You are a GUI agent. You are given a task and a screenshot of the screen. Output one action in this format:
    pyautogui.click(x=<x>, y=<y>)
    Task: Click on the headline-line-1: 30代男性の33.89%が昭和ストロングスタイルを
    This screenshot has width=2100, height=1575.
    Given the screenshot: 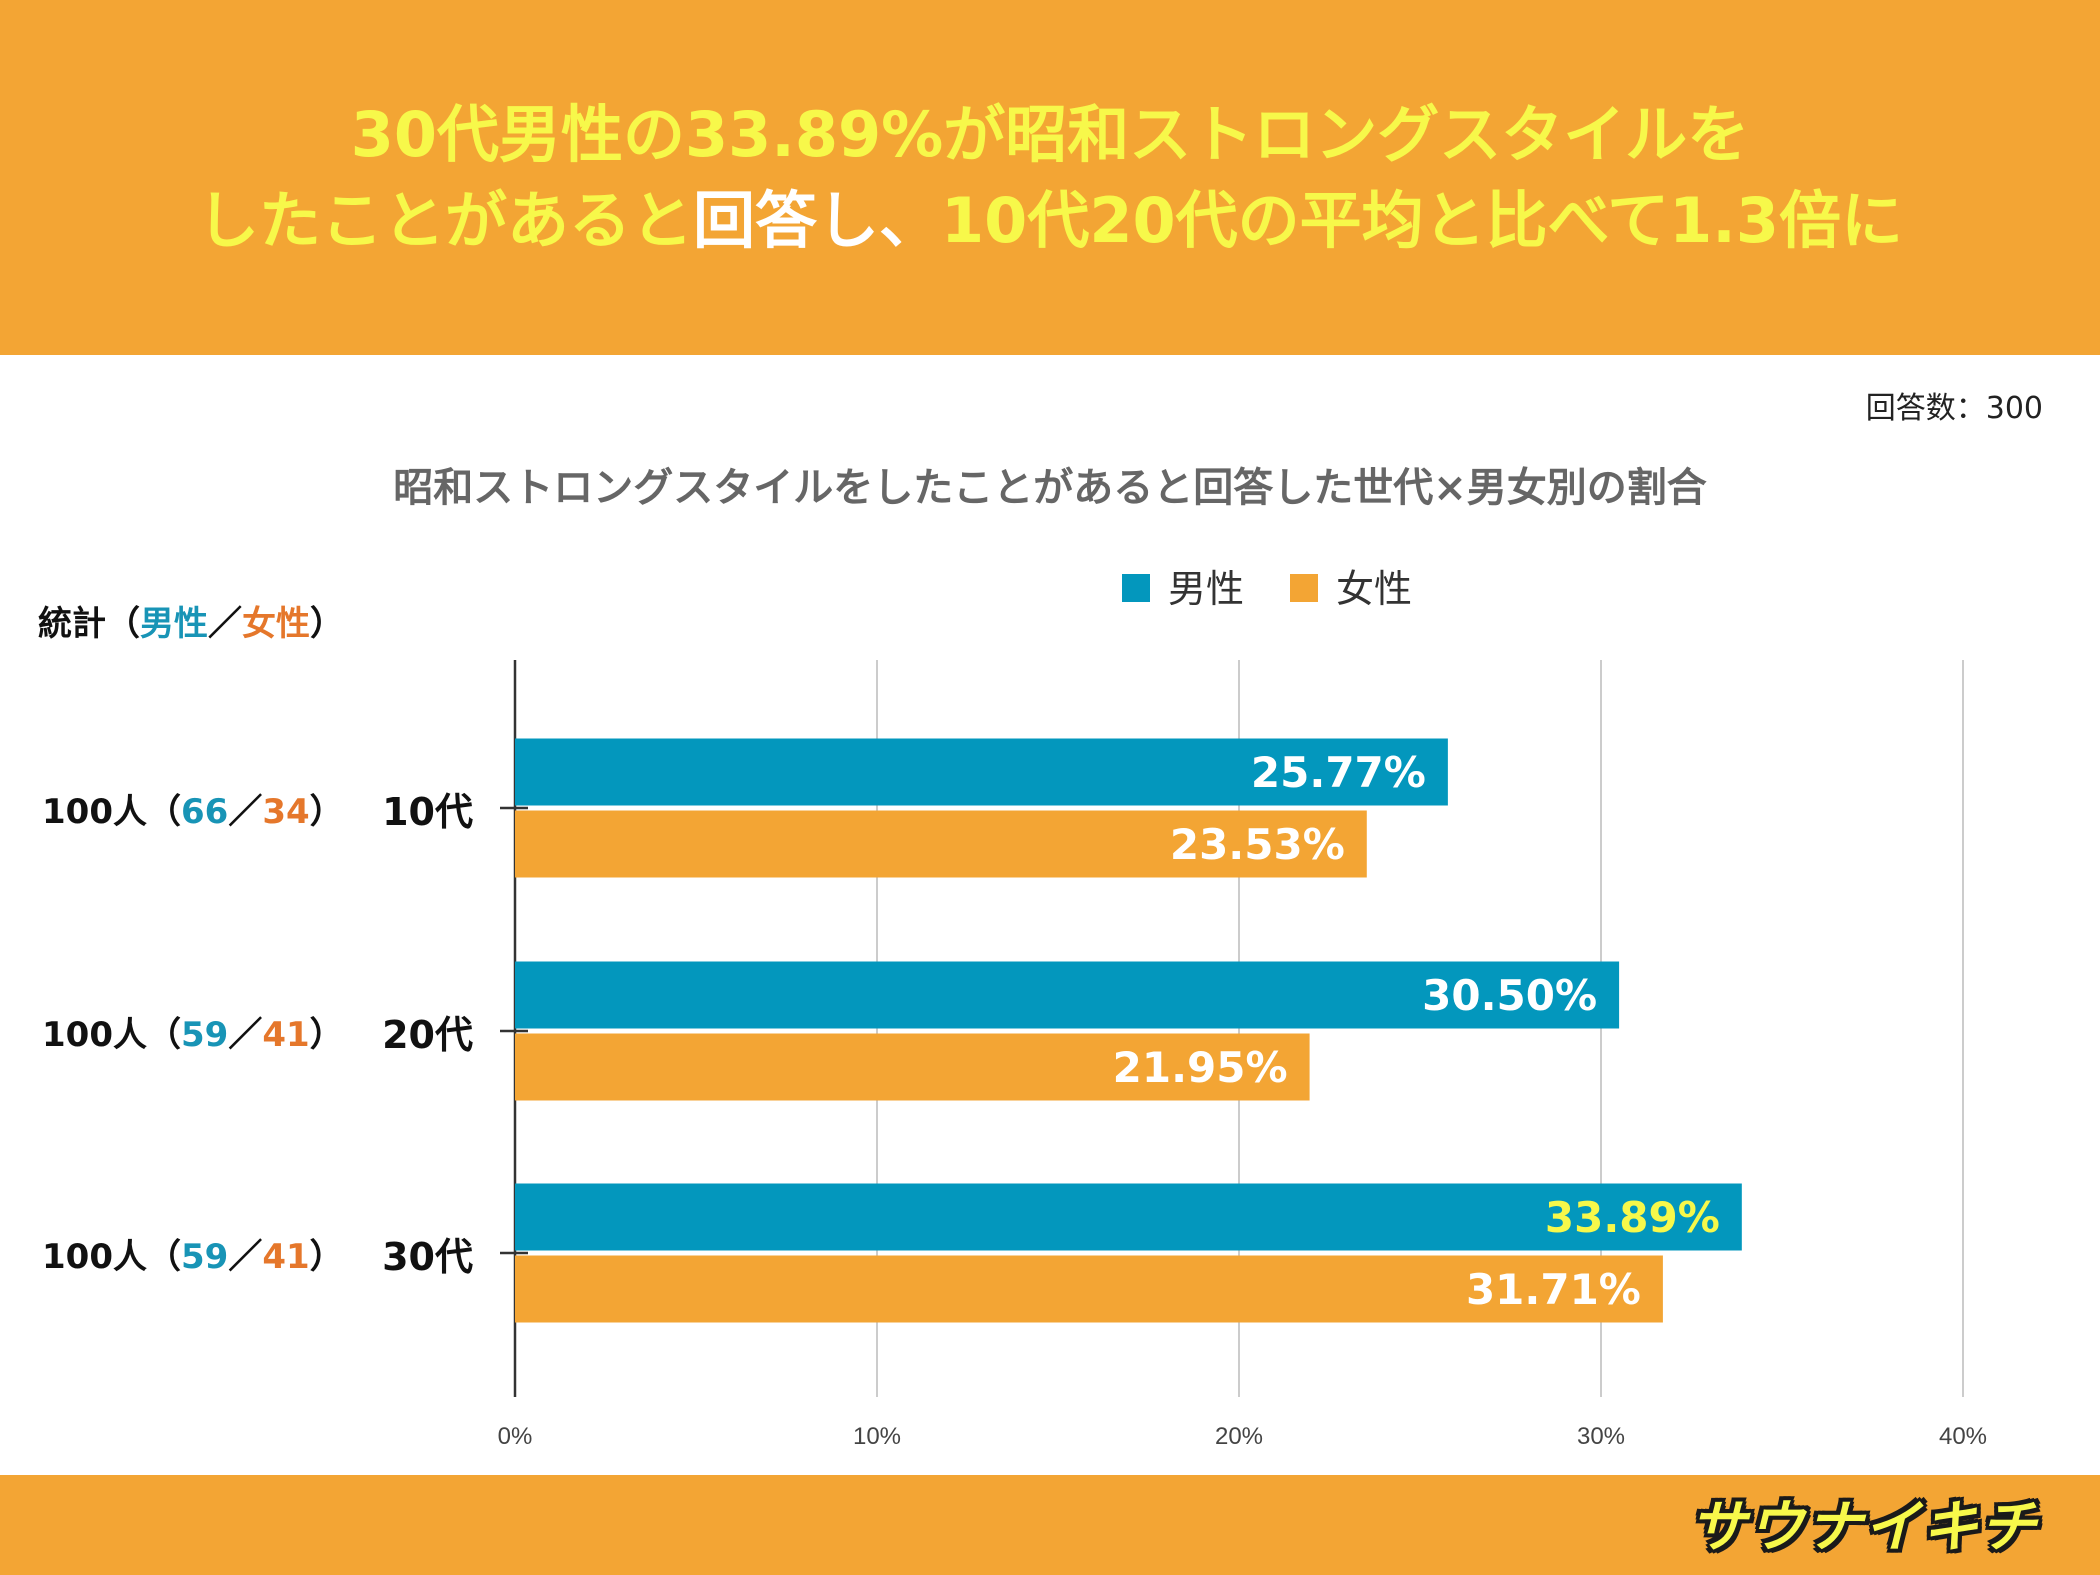 What is the action you would take?
    pyautogui.click(x=1050, y=134)
    